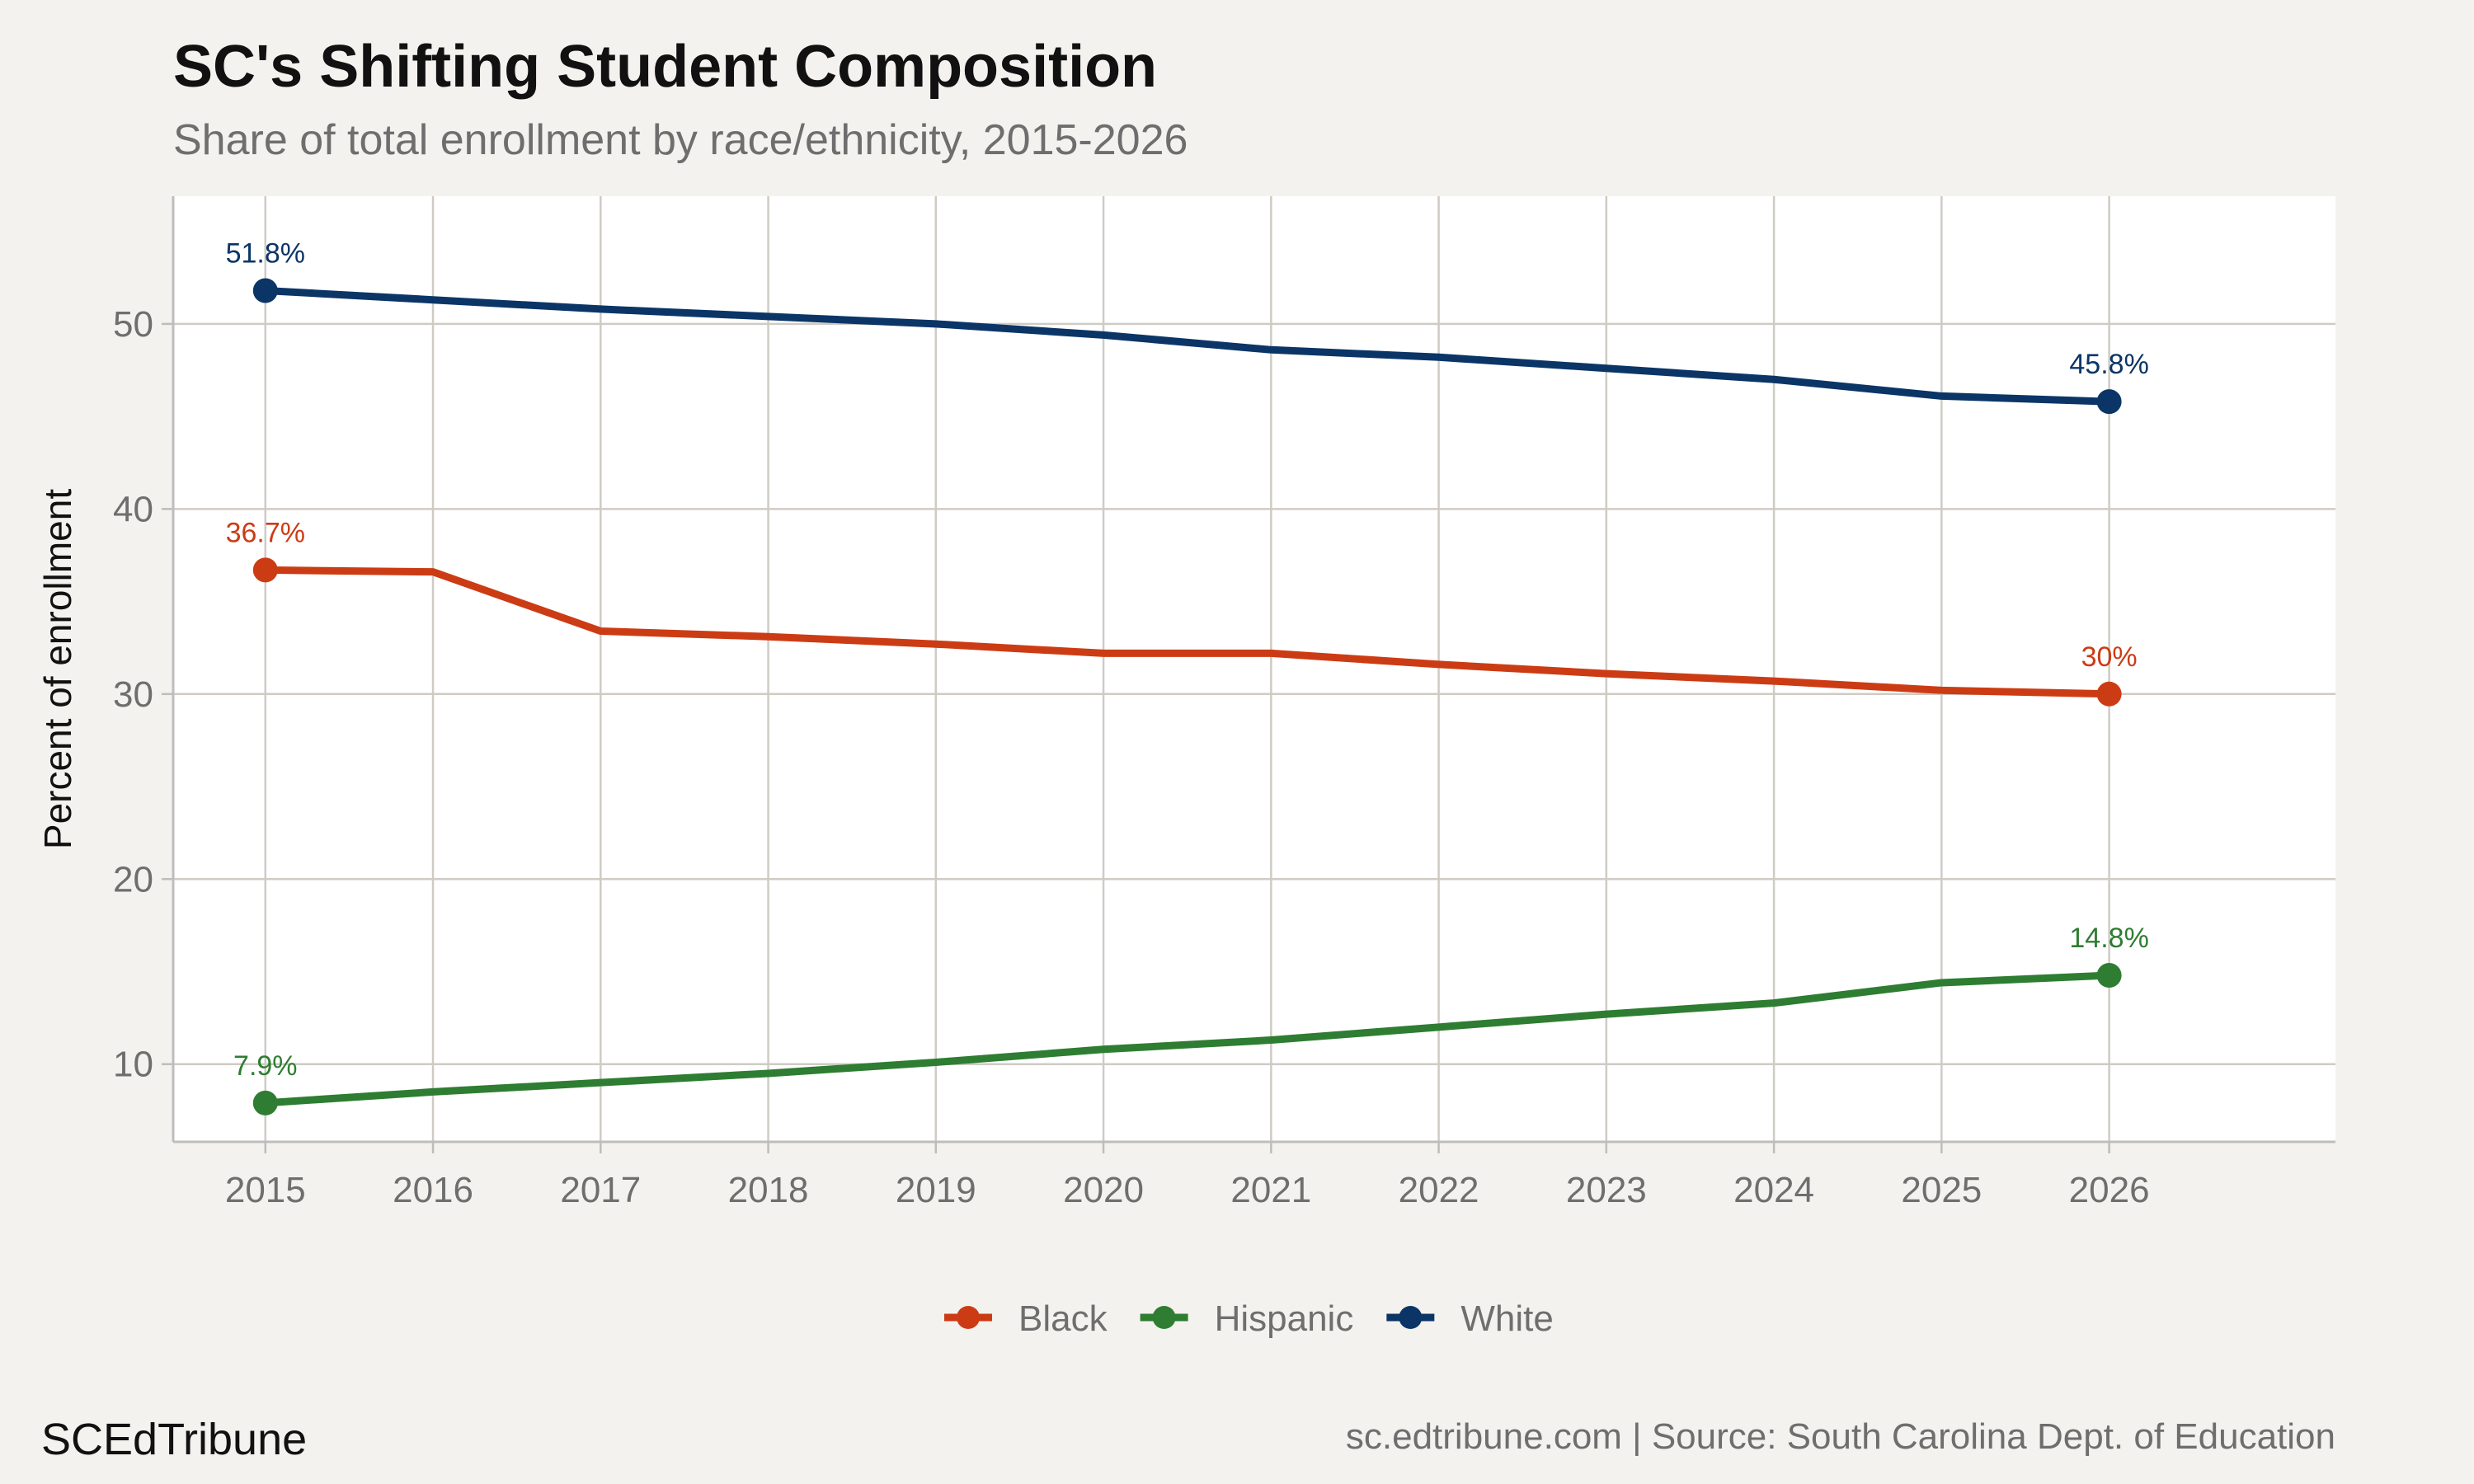  Describe the element at coordinates (1284, 1318) in the screenshot. I see `legend-label-hispanic: Hispanic` at that location.